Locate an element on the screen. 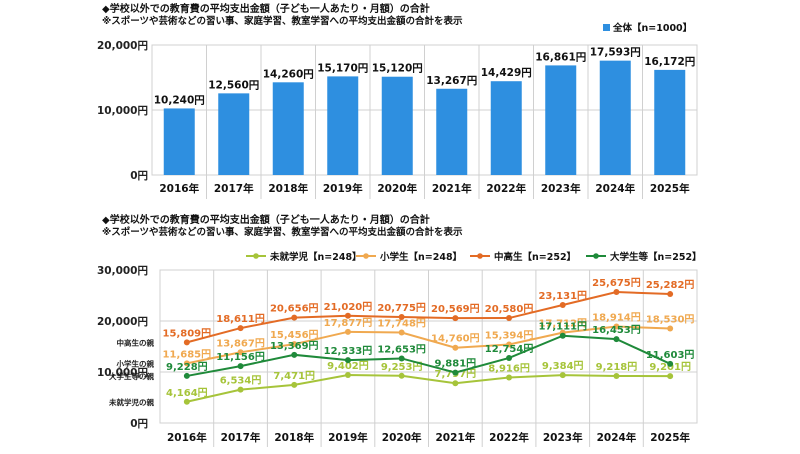 The height and width of the screenshot is (454, 800). x-tick-label: 2022年 is located at coordinates (509, 437).